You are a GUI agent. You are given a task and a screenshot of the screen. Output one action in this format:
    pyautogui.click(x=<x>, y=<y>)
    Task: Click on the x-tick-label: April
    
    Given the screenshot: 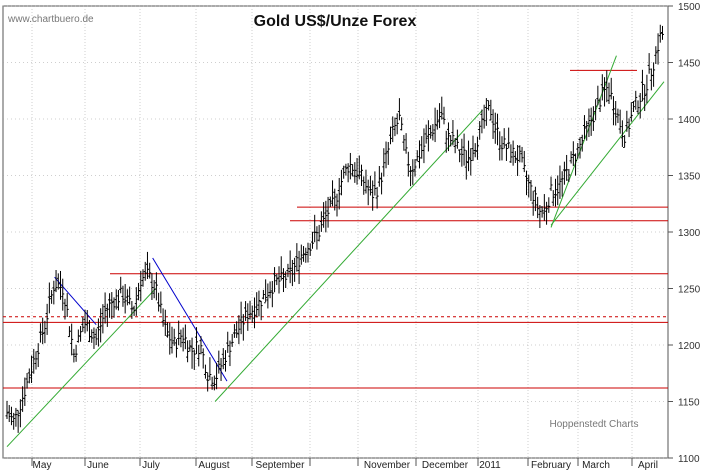 What is the action you would take?
    pyautogui.click(x=648, y=465)
    